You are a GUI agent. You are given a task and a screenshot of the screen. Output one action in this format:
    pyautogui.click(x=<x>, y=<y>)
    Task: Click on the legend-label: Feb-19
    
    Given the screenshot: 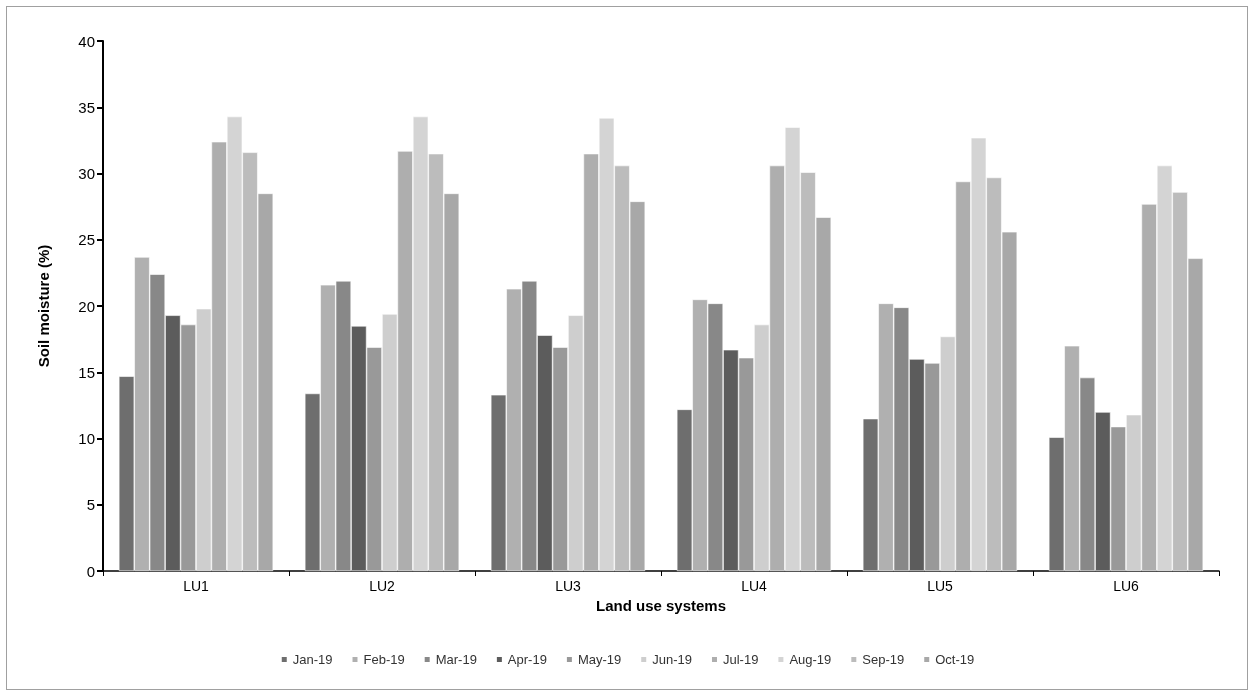 What is the action you would take?
    pyautogui.click(x=384, y=659)
    